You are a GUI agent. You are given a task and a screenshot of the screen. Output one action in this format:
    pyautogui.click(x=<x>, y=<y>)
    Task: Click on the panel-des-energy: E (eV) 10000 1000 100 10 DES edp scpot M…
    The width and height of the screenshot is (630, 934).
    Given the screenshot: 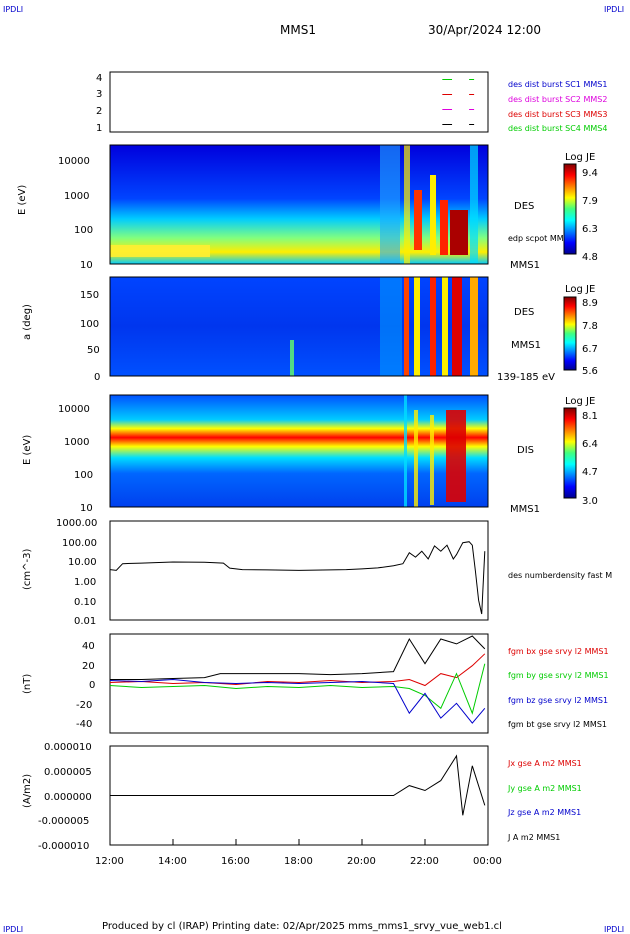 What is the action you would take?
    pyautogui.click(x=307, y=207)
    